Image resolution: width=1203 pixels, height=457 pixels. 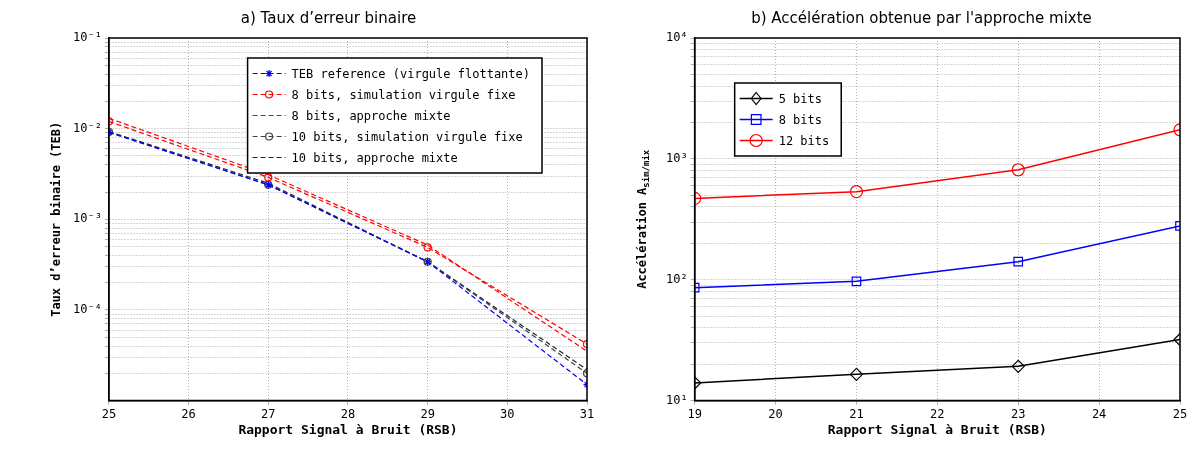 I want to click on y-tick-label: 10⁻², so click(x=87, y=127).